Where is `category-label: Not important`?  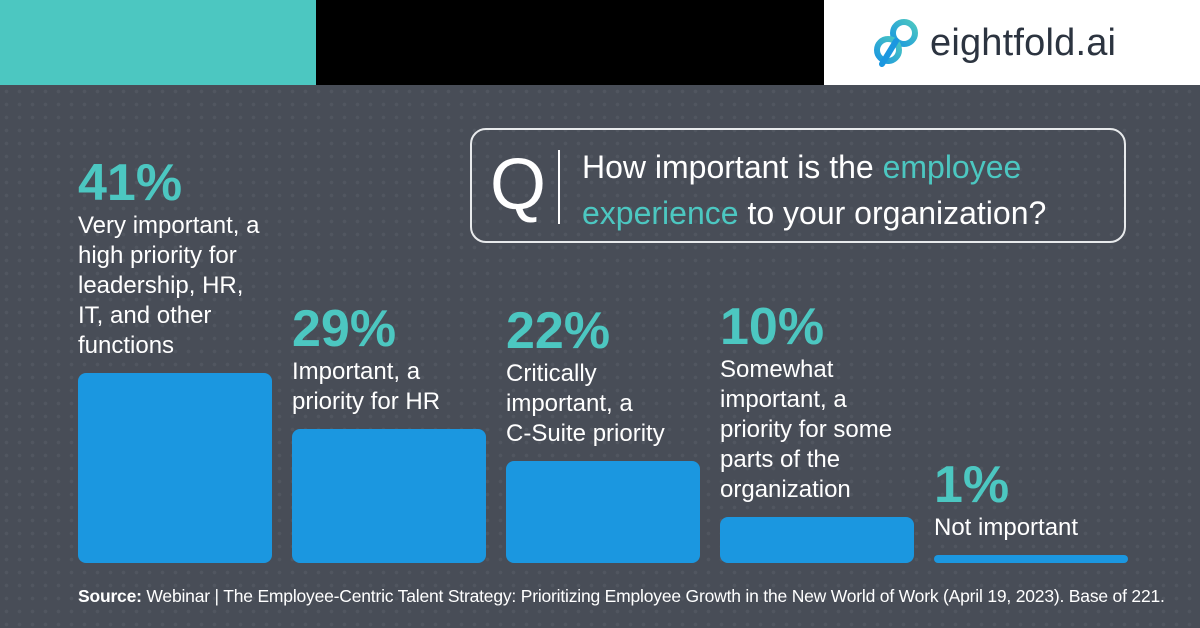 category-label: Not important is located at coordinates (1006, 527).